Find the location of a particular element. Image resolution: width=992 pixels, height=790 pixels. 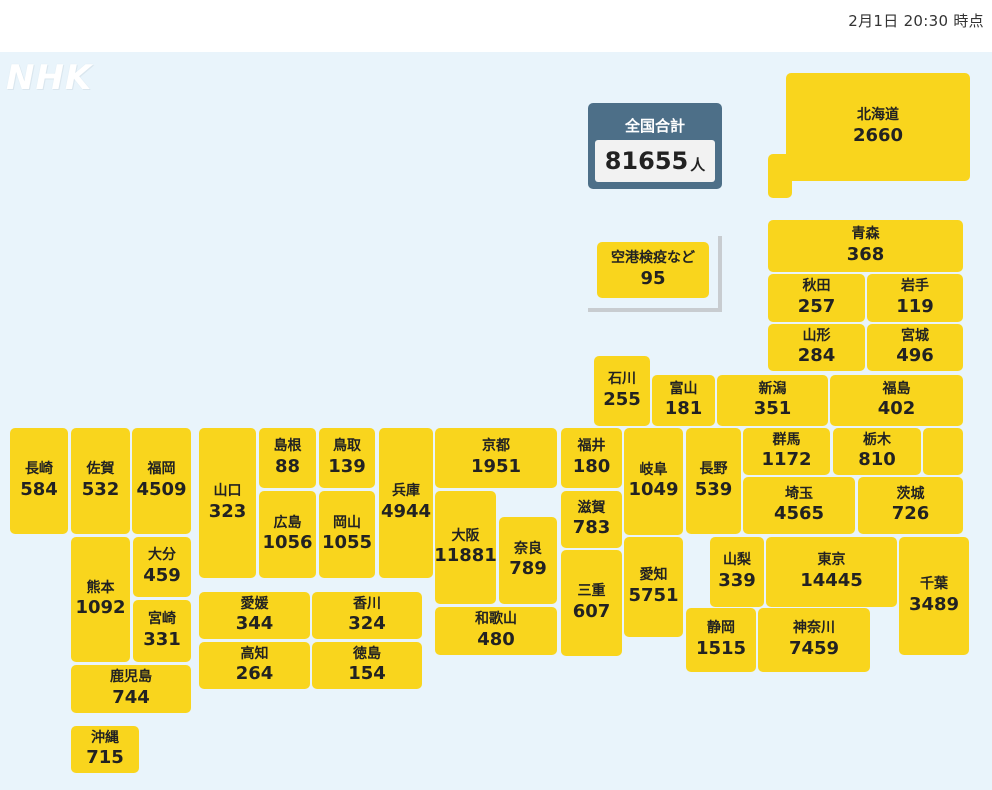

prefecture-count: 324 is located at coordinates (367, 623).